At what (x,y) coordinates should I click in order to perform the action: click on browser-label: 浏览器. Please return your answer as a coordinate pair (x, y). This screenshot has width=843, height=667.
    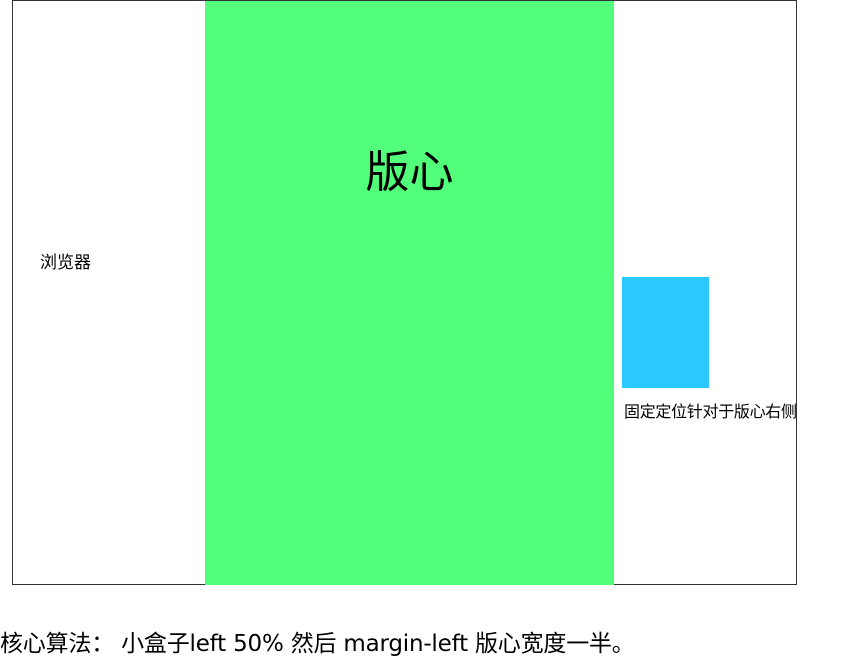
    Looking at the image, I should click on (65, 263).